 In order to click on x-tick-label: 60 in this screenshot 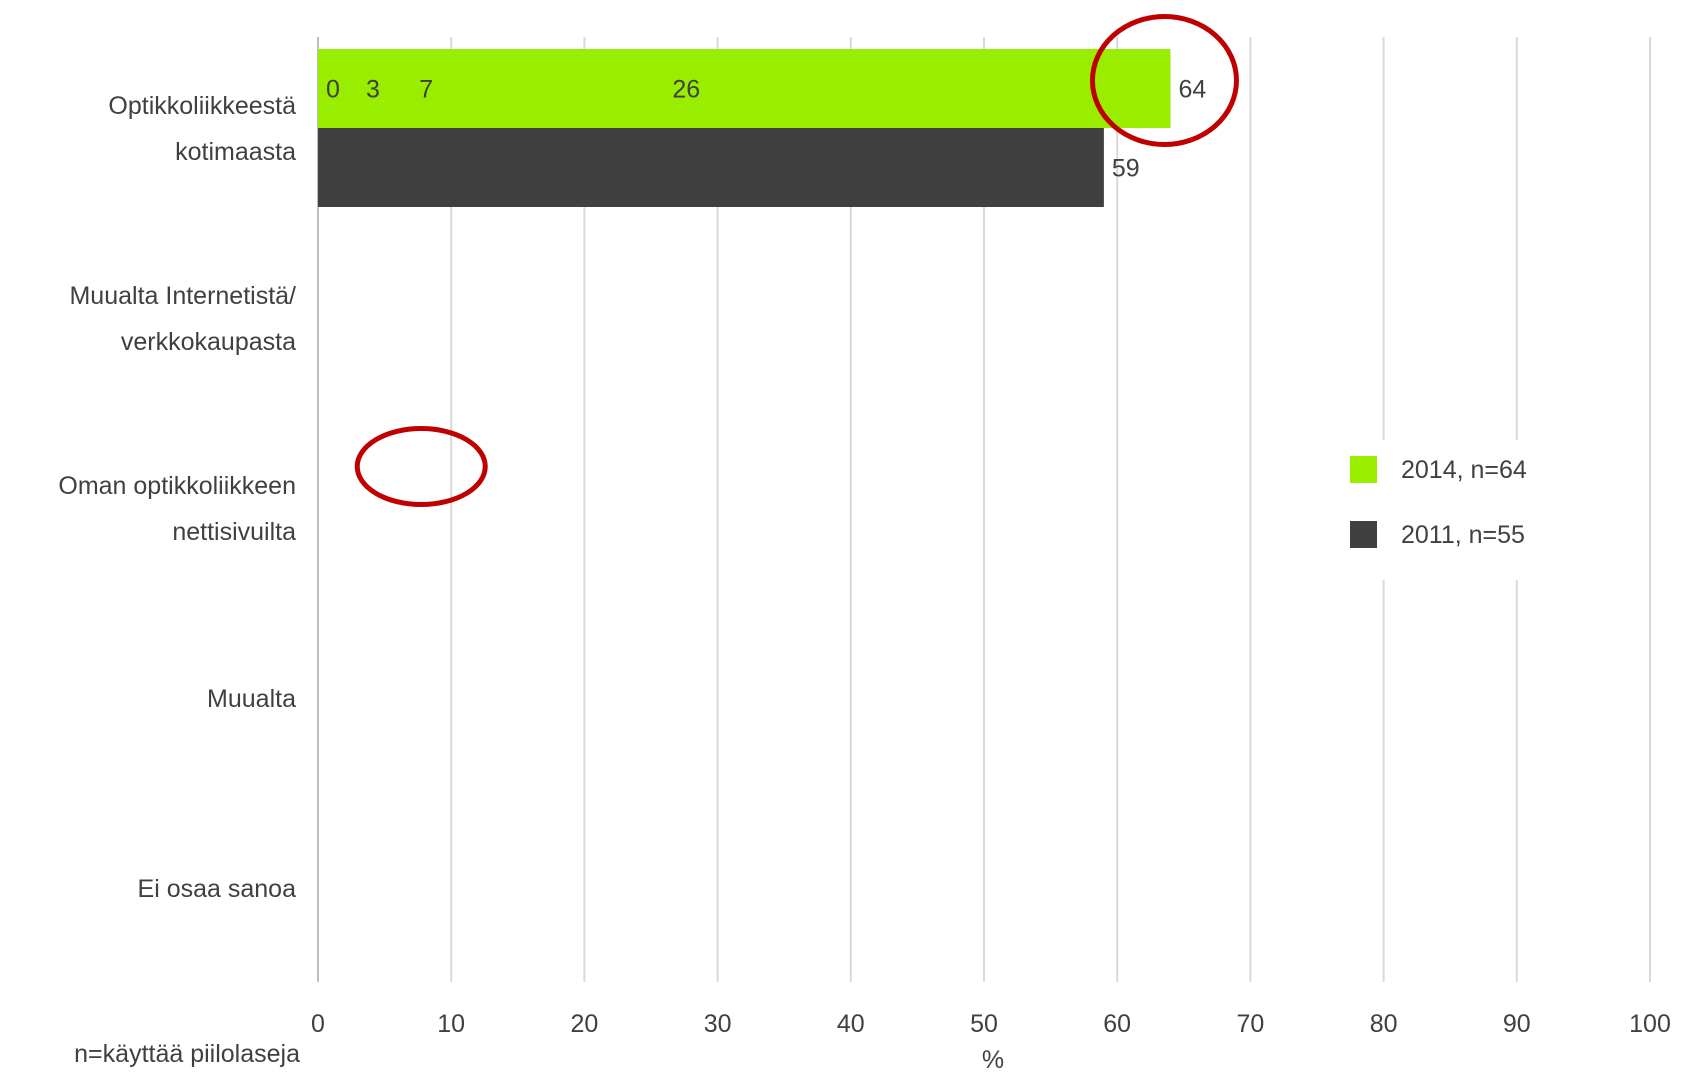, I will do `click(1117, 1024)`.